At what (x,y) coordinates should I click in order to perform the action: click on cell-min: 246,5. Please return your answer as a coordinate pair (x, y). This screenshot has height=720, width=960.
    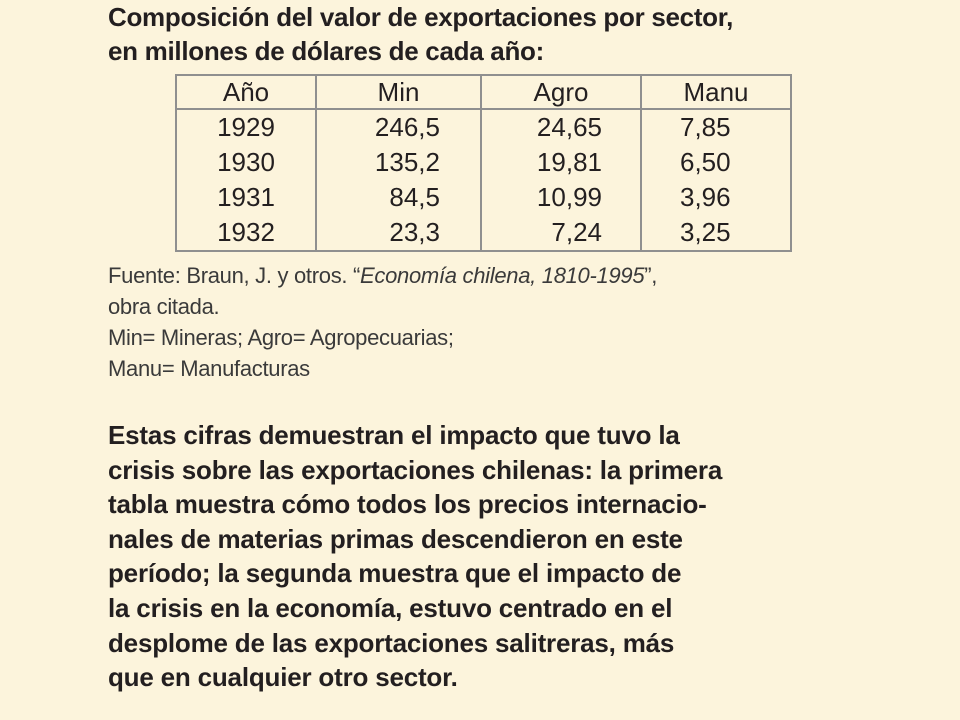
    Looking at the image, I should click on (398, 127).